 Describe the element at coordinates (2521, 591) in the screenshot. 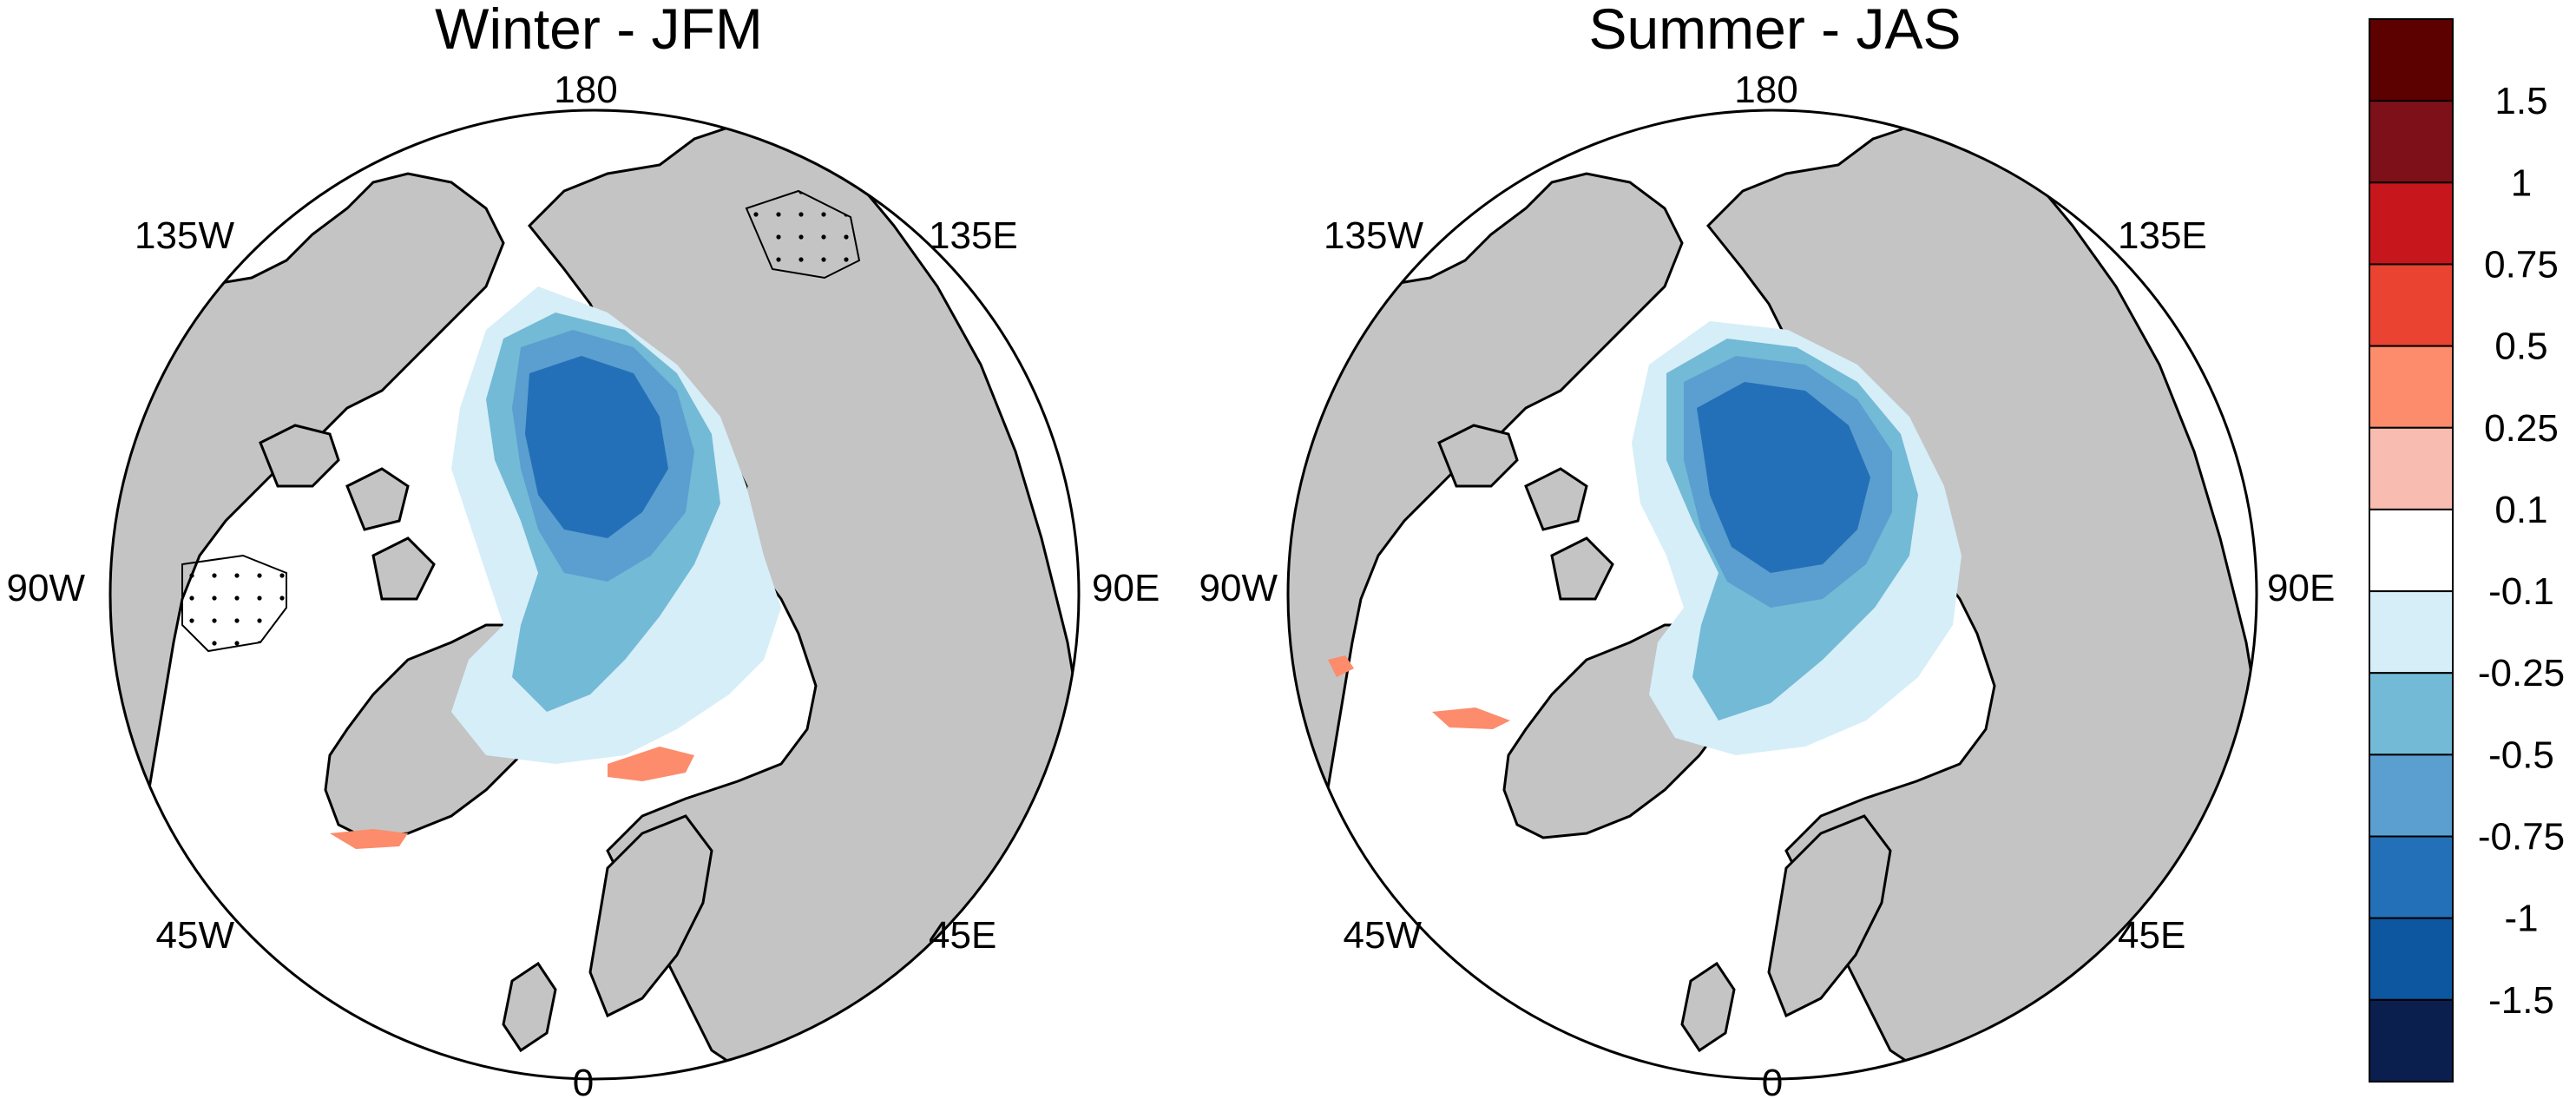

I see `colorbar-tick-label: -0.1` at that location.